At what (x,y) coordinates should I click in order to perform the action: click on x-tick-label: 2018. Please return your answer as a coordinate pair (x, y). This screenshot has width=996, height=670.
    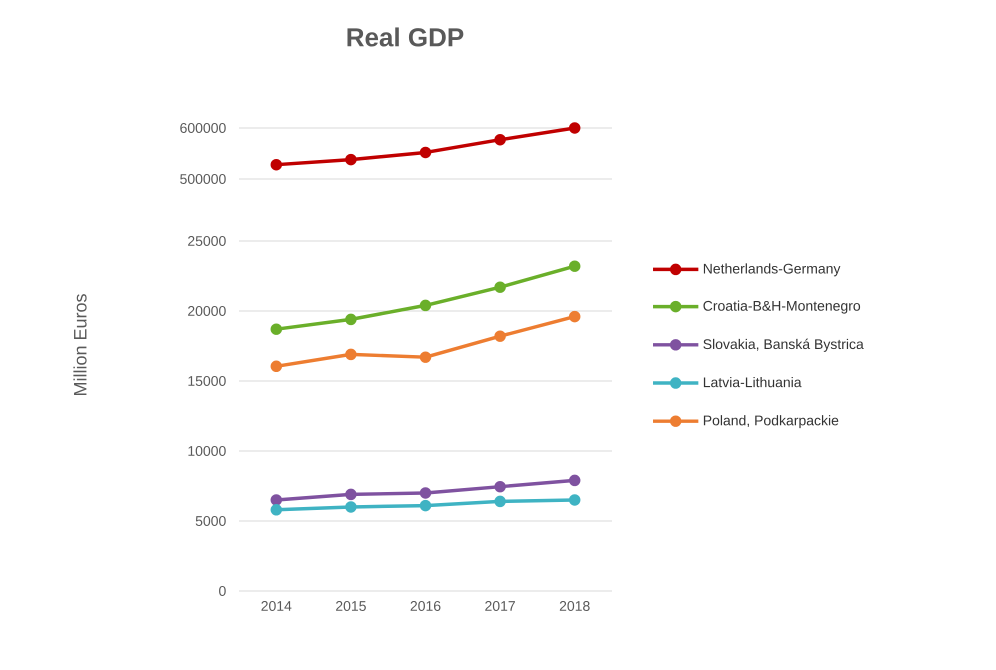
    Looking at the image, I should click on (575, 606).